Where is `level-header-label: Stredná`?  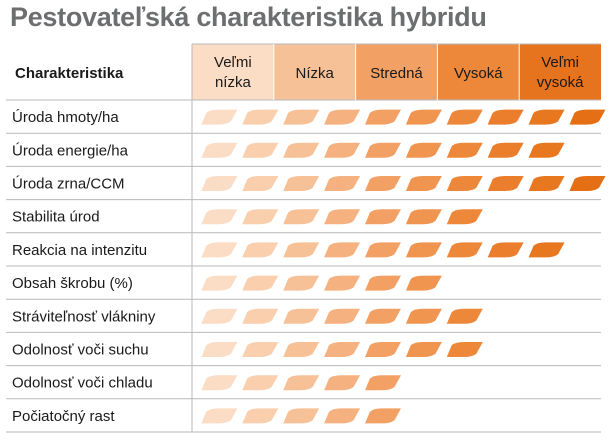
level-header-label: Stredná is located at coordinates (396, 73).